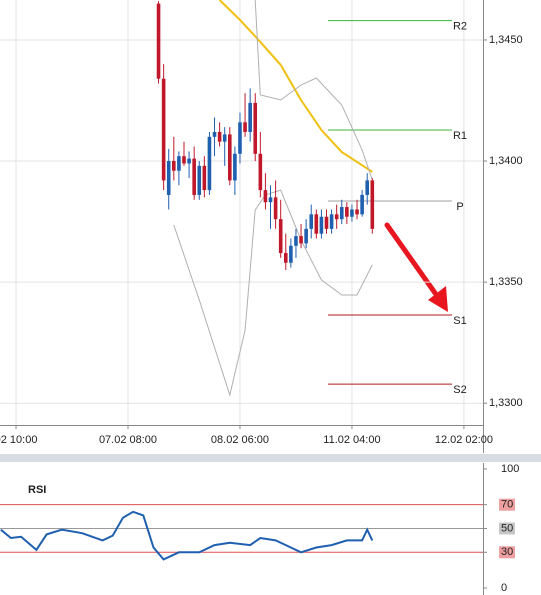 Image resolution: width=541 pixels, height=595 pixels. Describe the element at coordinates (460, 136) in the screenshot. I see `pivot-label: R1` at that location.